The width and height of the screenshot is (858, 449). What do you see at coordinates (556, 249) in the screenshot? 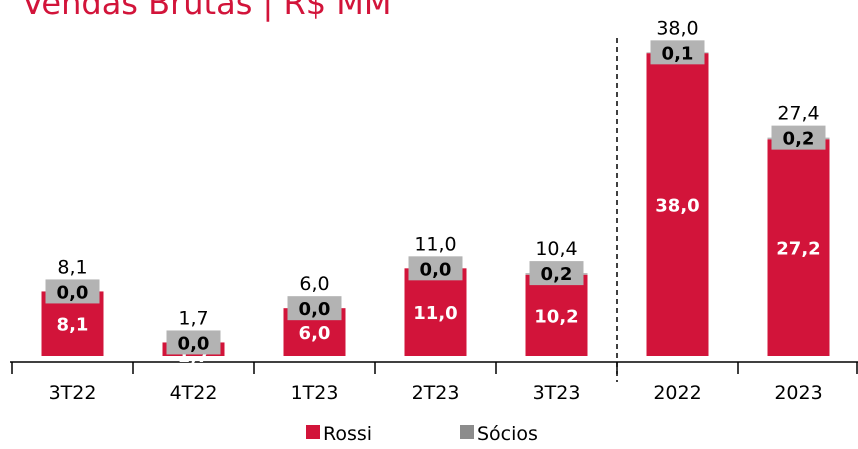
I see `total-label: 10,4` at bounding box center [556, 249].